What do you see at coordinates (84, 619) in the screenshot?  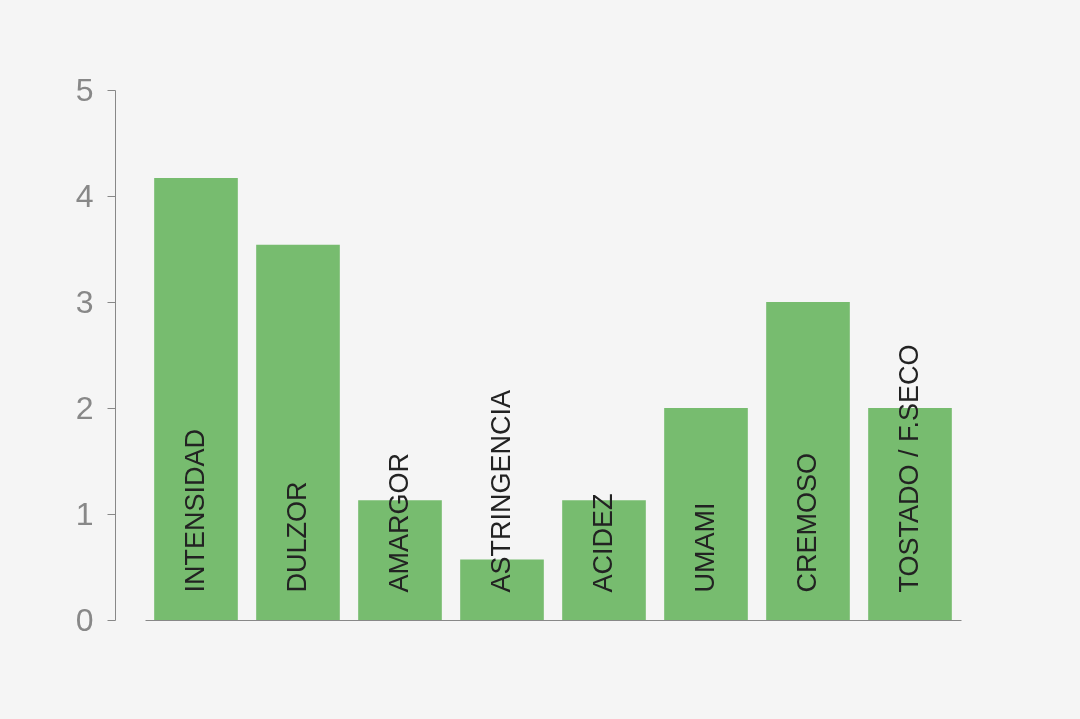 I see `y-tick-label: 0` at bounding box center [84, 619].